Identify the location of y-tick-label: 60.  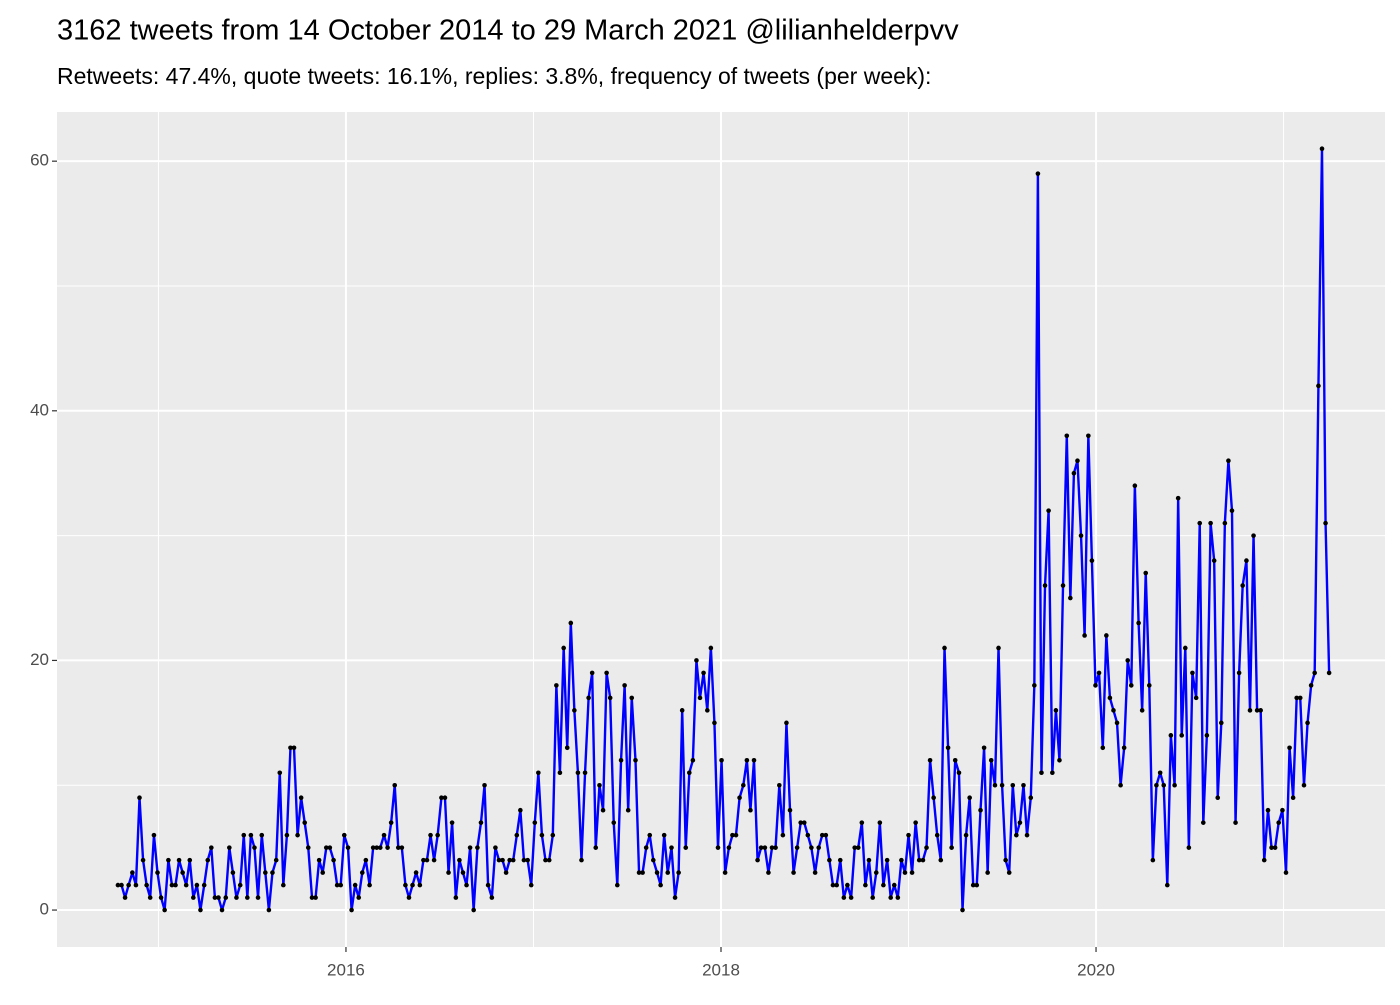
(39, 160).